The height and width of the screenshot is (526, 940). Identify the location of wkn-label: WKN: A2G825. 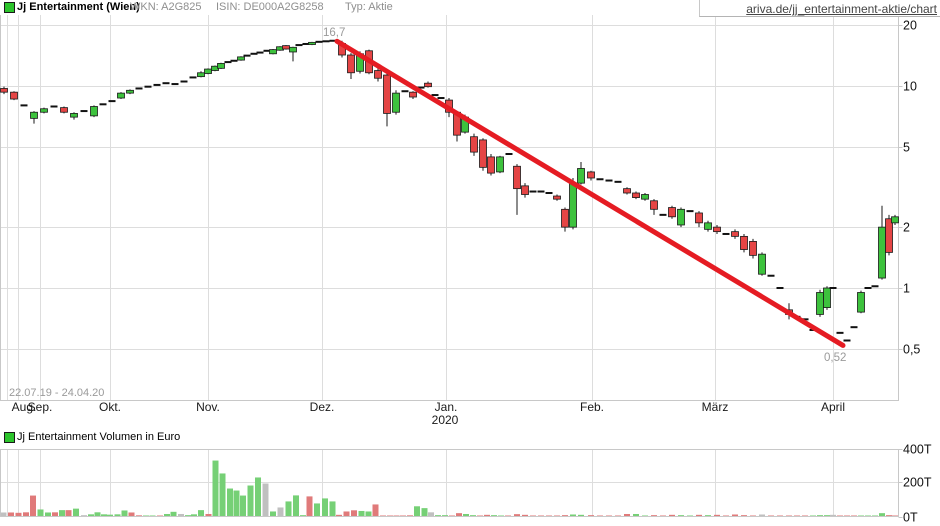
(166, 7).